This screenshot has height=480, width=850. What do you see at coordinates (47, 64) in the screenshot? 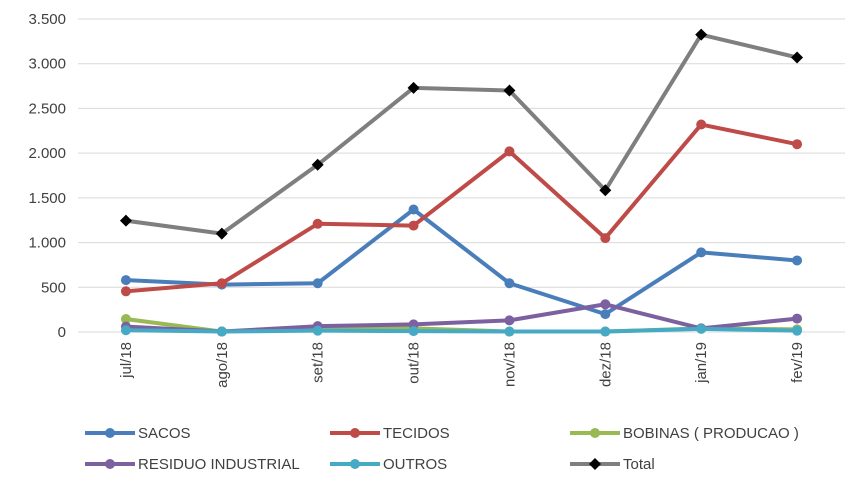
I see `y-tick-label: 3.000` at bounding box center [47, 64].